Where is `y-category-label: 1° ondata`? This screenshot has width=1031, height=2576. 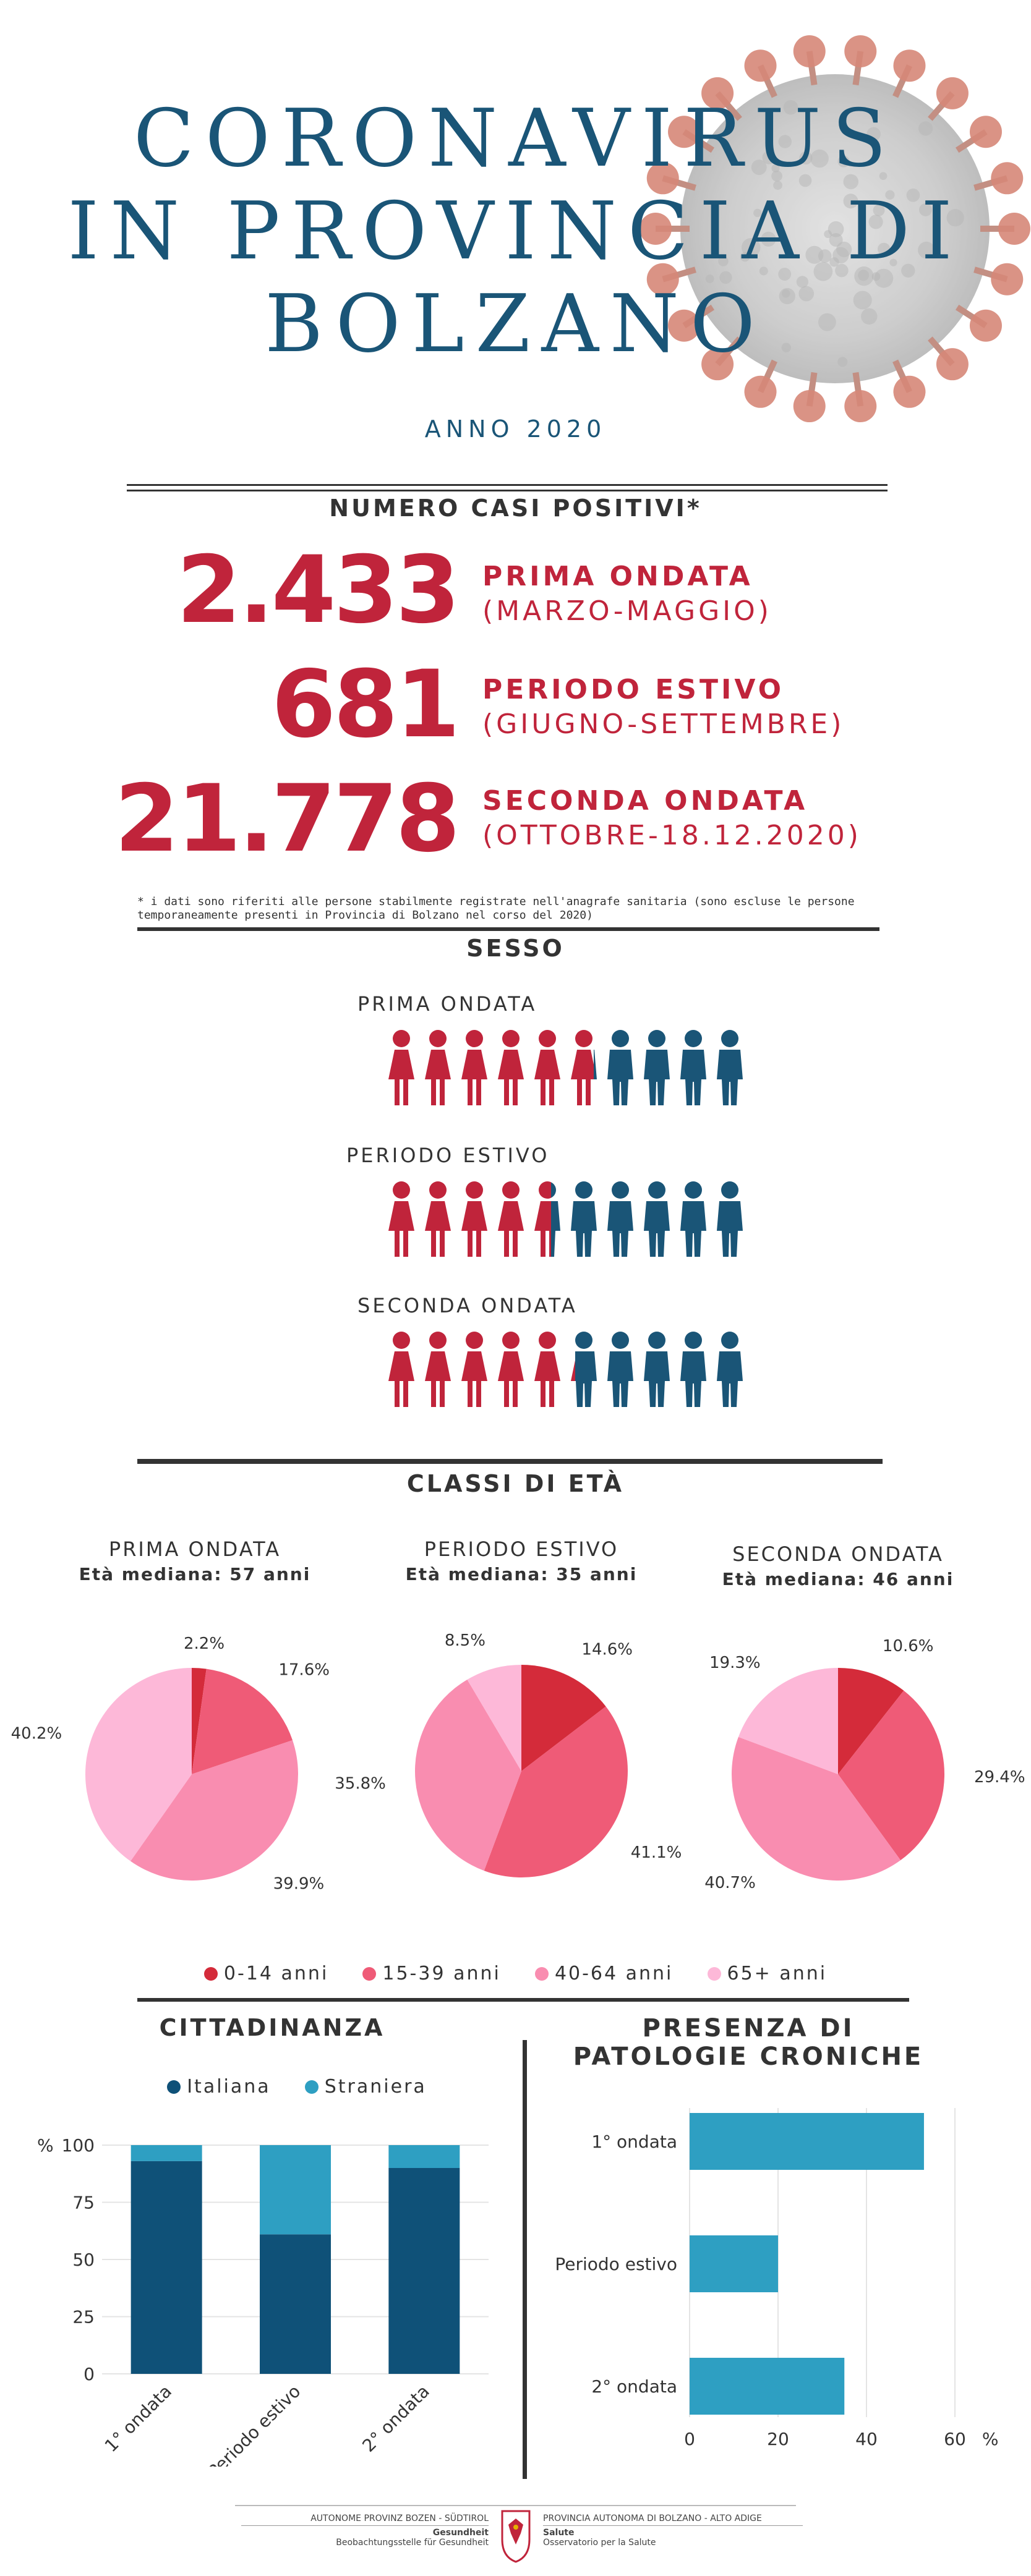 y-category-label: 1° ondata is located at coordinates (634, 2142).